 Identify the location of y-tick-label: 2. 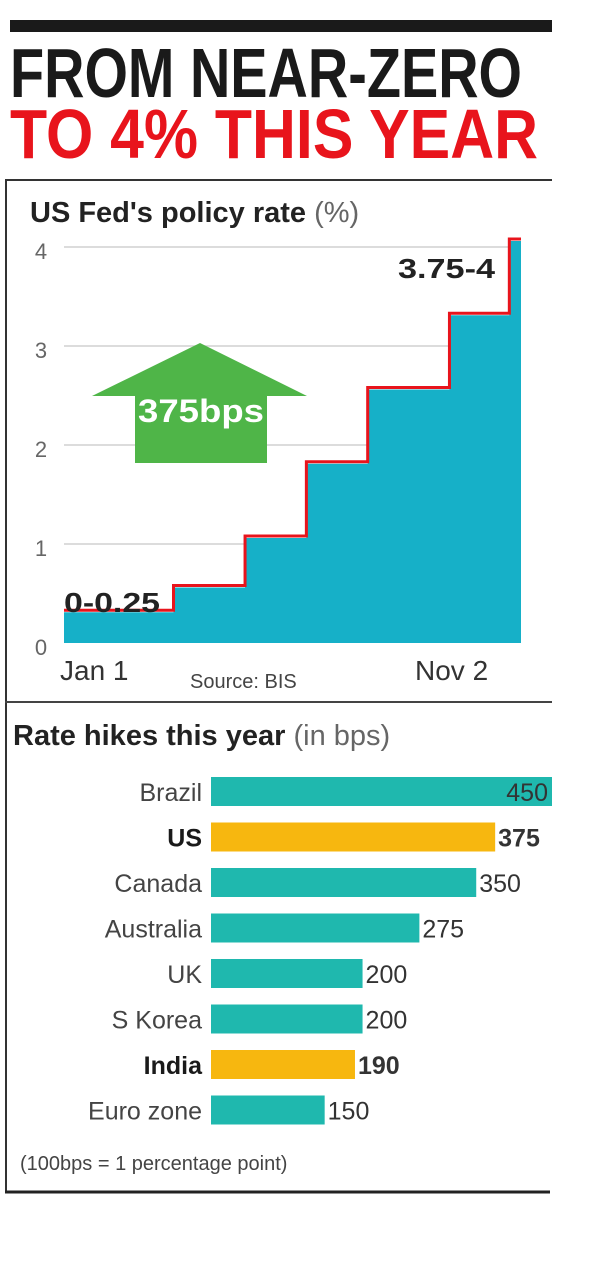
(41, 449).